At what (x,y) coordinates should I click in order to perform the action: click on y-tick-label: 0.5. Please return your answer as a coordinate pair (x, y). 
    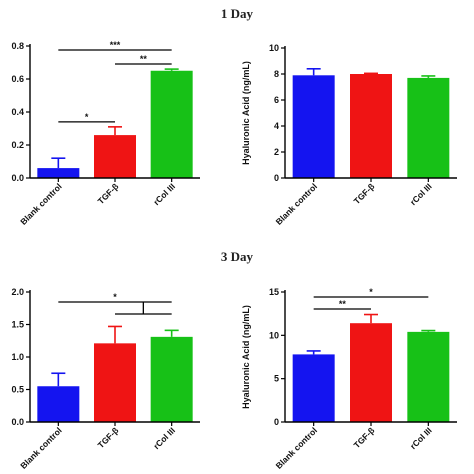
    Looking at the image, I should click on (17, 390).